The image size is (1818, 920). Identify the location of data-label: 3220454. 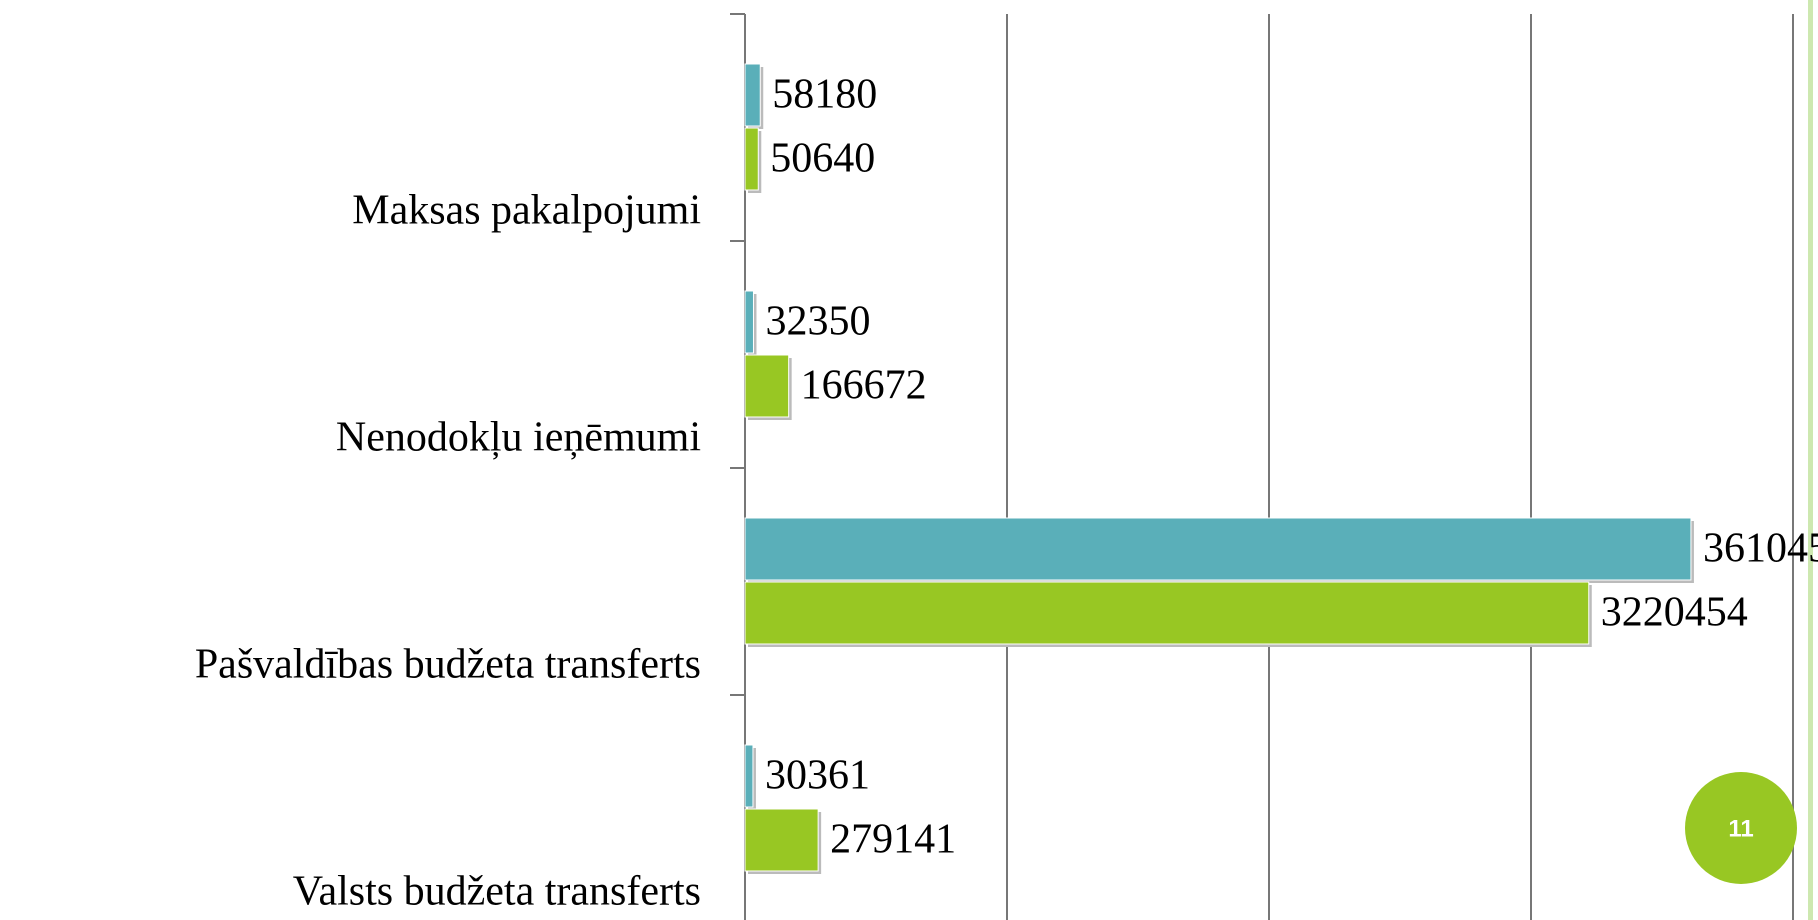
(1674, 613).